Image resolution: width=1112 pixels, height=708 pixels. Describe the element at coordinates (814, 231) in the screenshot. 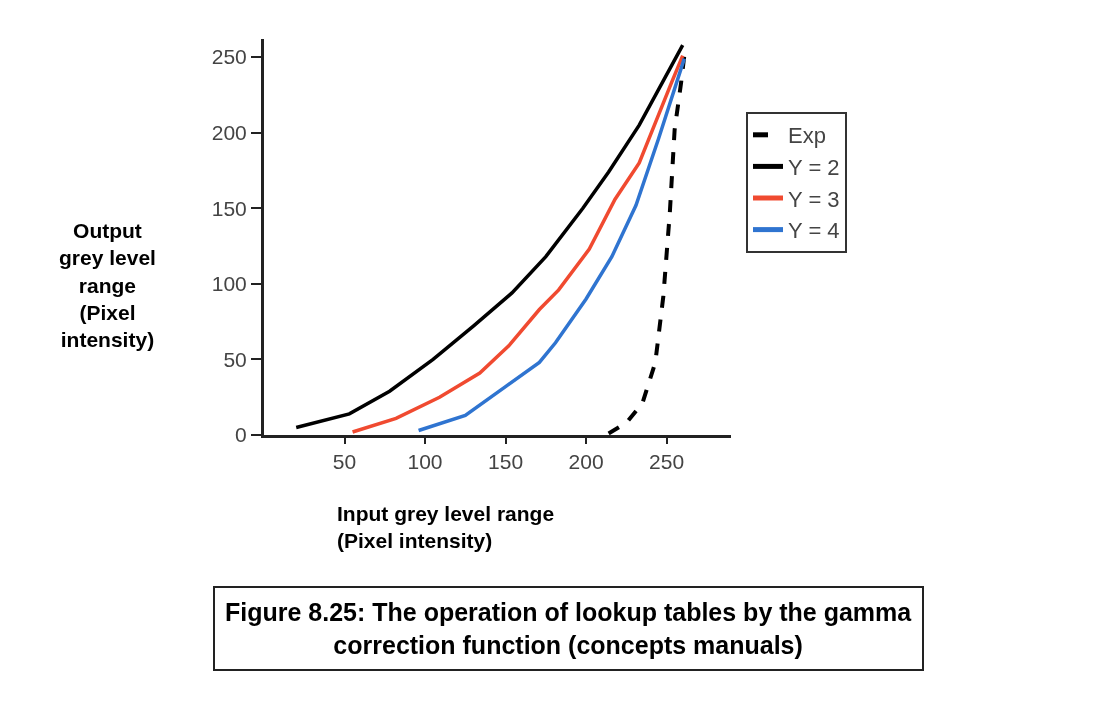

I see `legend-label: Y = 4` at that location.